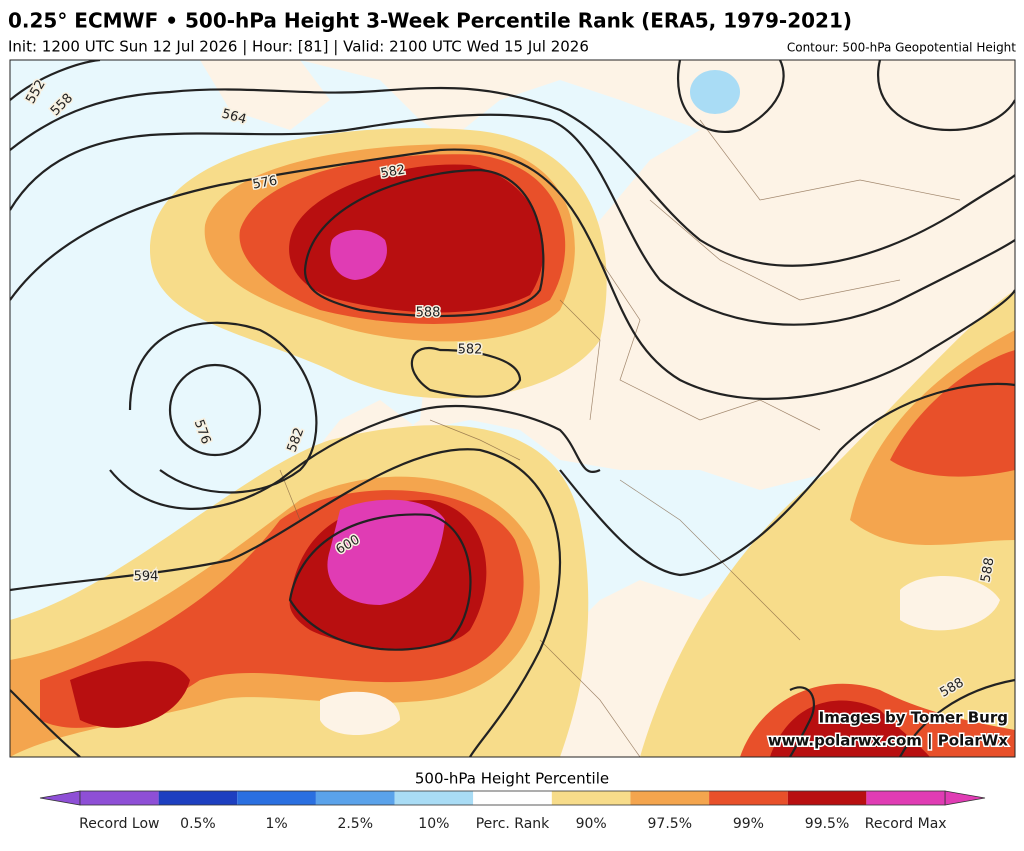 The height and width of the screenshot is (851, 1024). Describe the element at coordinates (276, 824) in the screenshot. I see `colorbar-label: 1%` at that location.